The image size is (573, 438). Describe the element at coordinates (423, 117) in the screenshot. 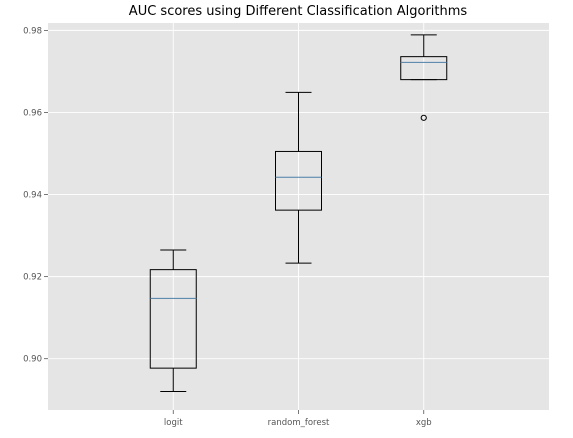

I see `outlier-point` at that location.